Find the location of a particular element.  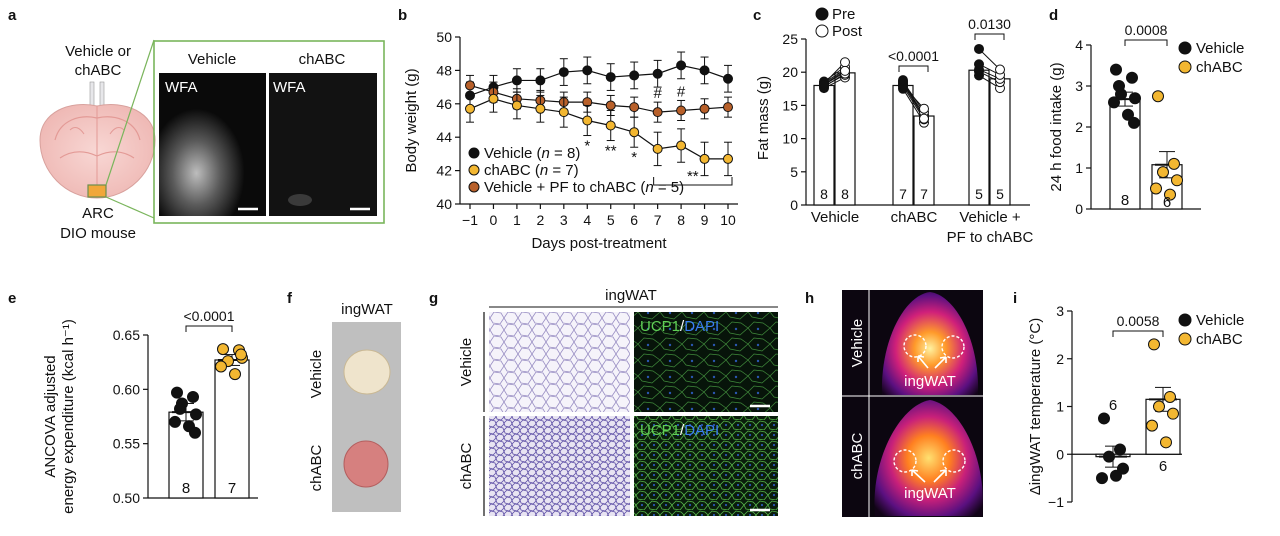

food-intake-y-tick-label: 0 is located at coordinates (1079, 209).